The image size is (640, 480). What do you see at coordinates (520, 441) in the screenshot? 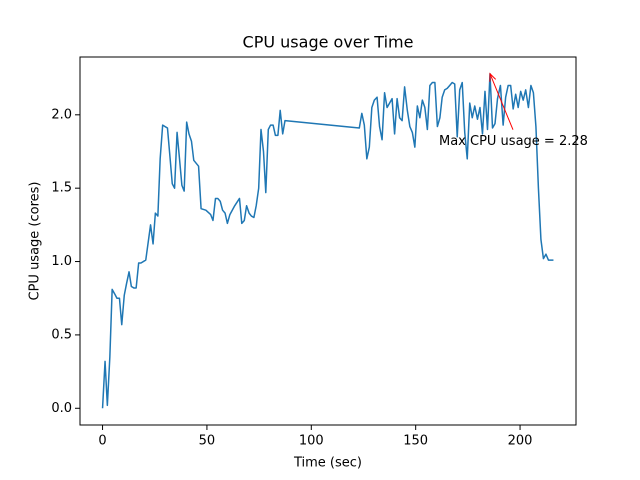
I see `x-tick-label: 200` at bounding box center [520, 441].